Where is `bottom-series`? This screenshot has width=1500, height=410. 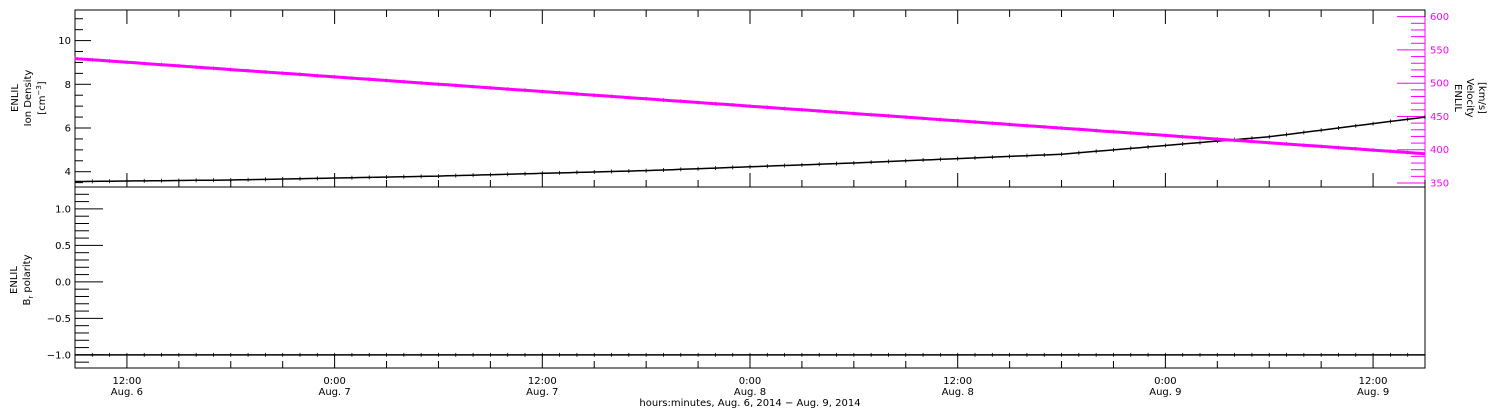 bottom-series is located at coordinates (750, 354).